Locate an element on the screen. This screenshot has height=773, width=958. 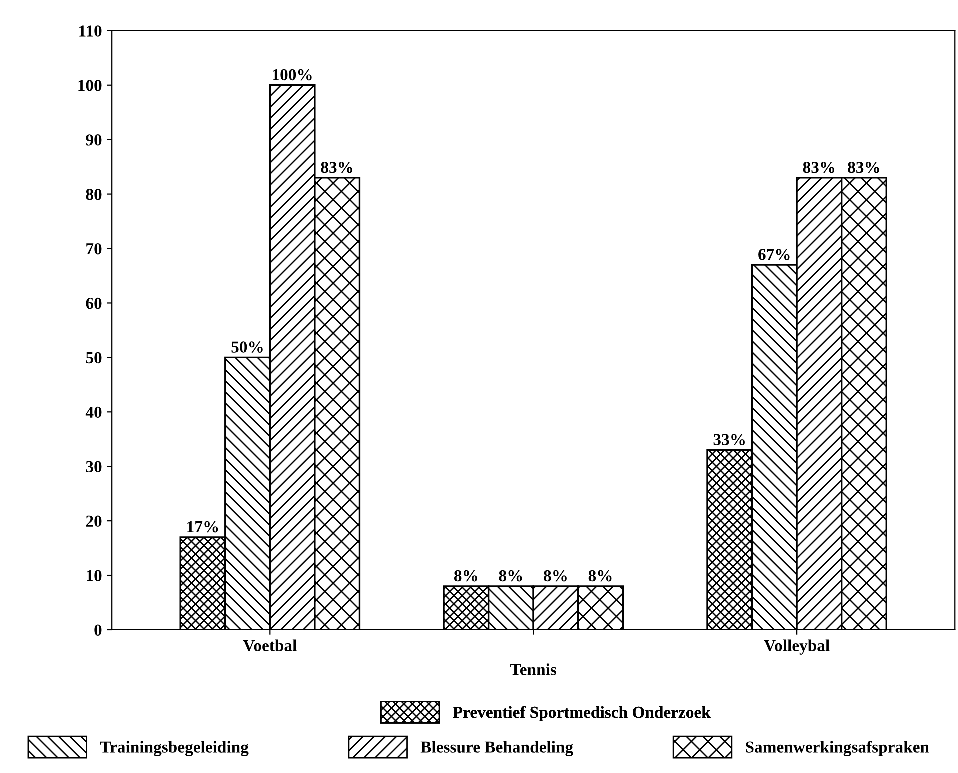
y-tick-label: 70 is located at coordinates (94, 249).